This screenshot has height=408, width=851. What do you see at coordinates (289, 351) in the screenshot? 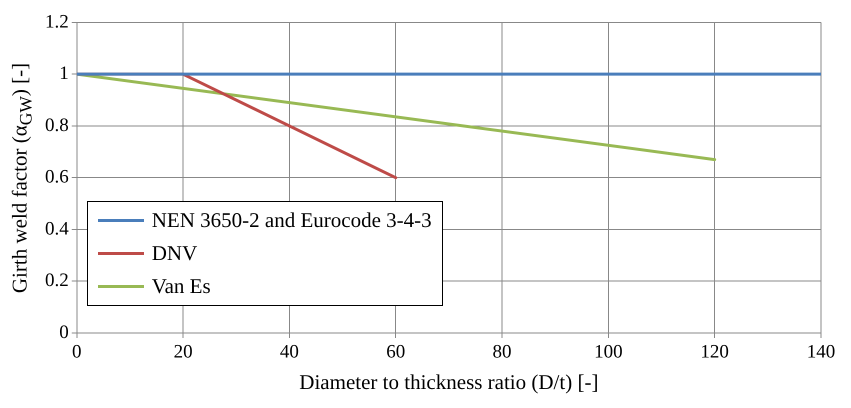
I see `x-tick-label: 40` at bounding box center [289, 351].